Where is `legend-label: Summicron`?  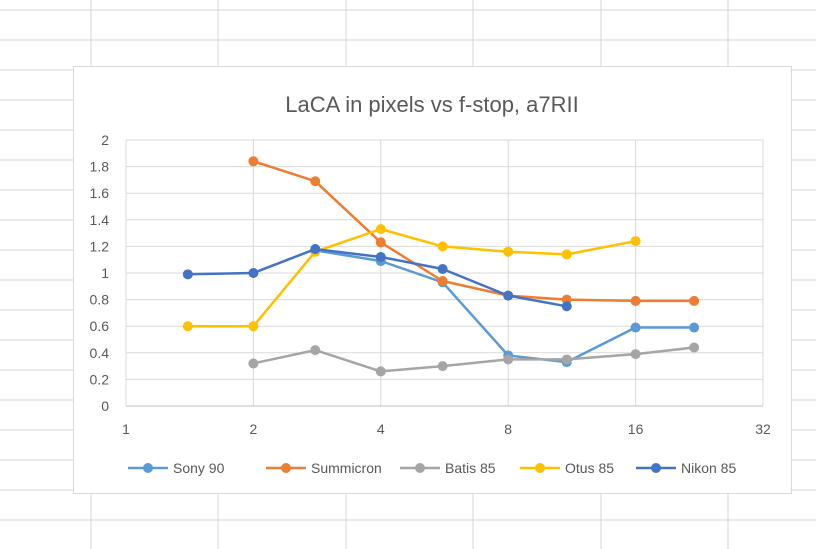
legend-label: Summicron is located at coordinates (346, 468).